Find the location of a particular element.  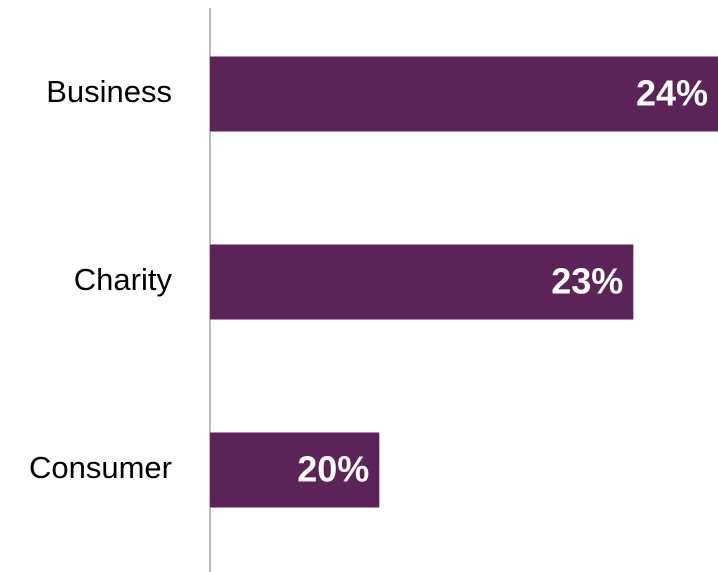

value-label: 24% is located at coordinates (672, 93).